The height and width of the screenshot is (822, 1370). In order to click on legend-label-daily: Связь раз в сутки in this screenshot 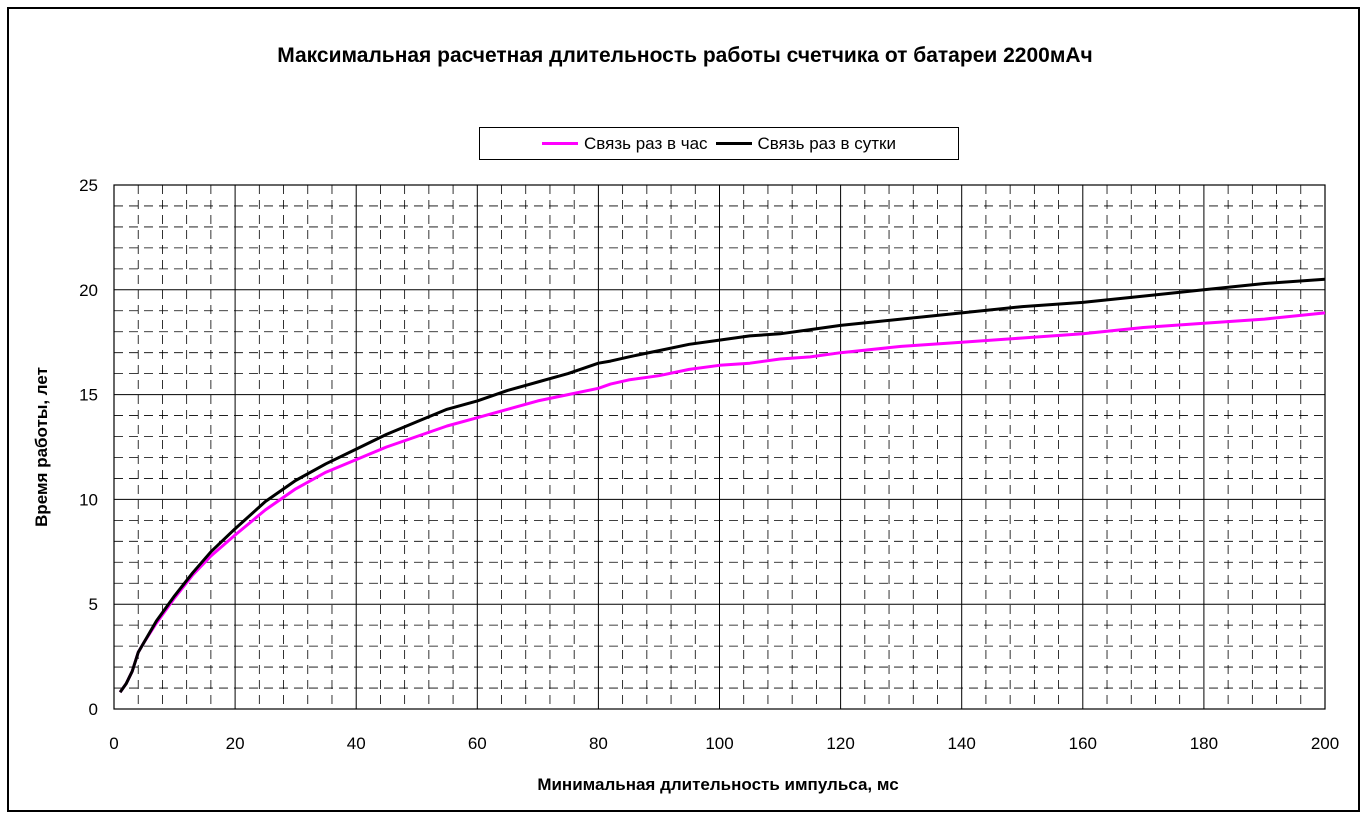, I will do `click(826, 143)`.